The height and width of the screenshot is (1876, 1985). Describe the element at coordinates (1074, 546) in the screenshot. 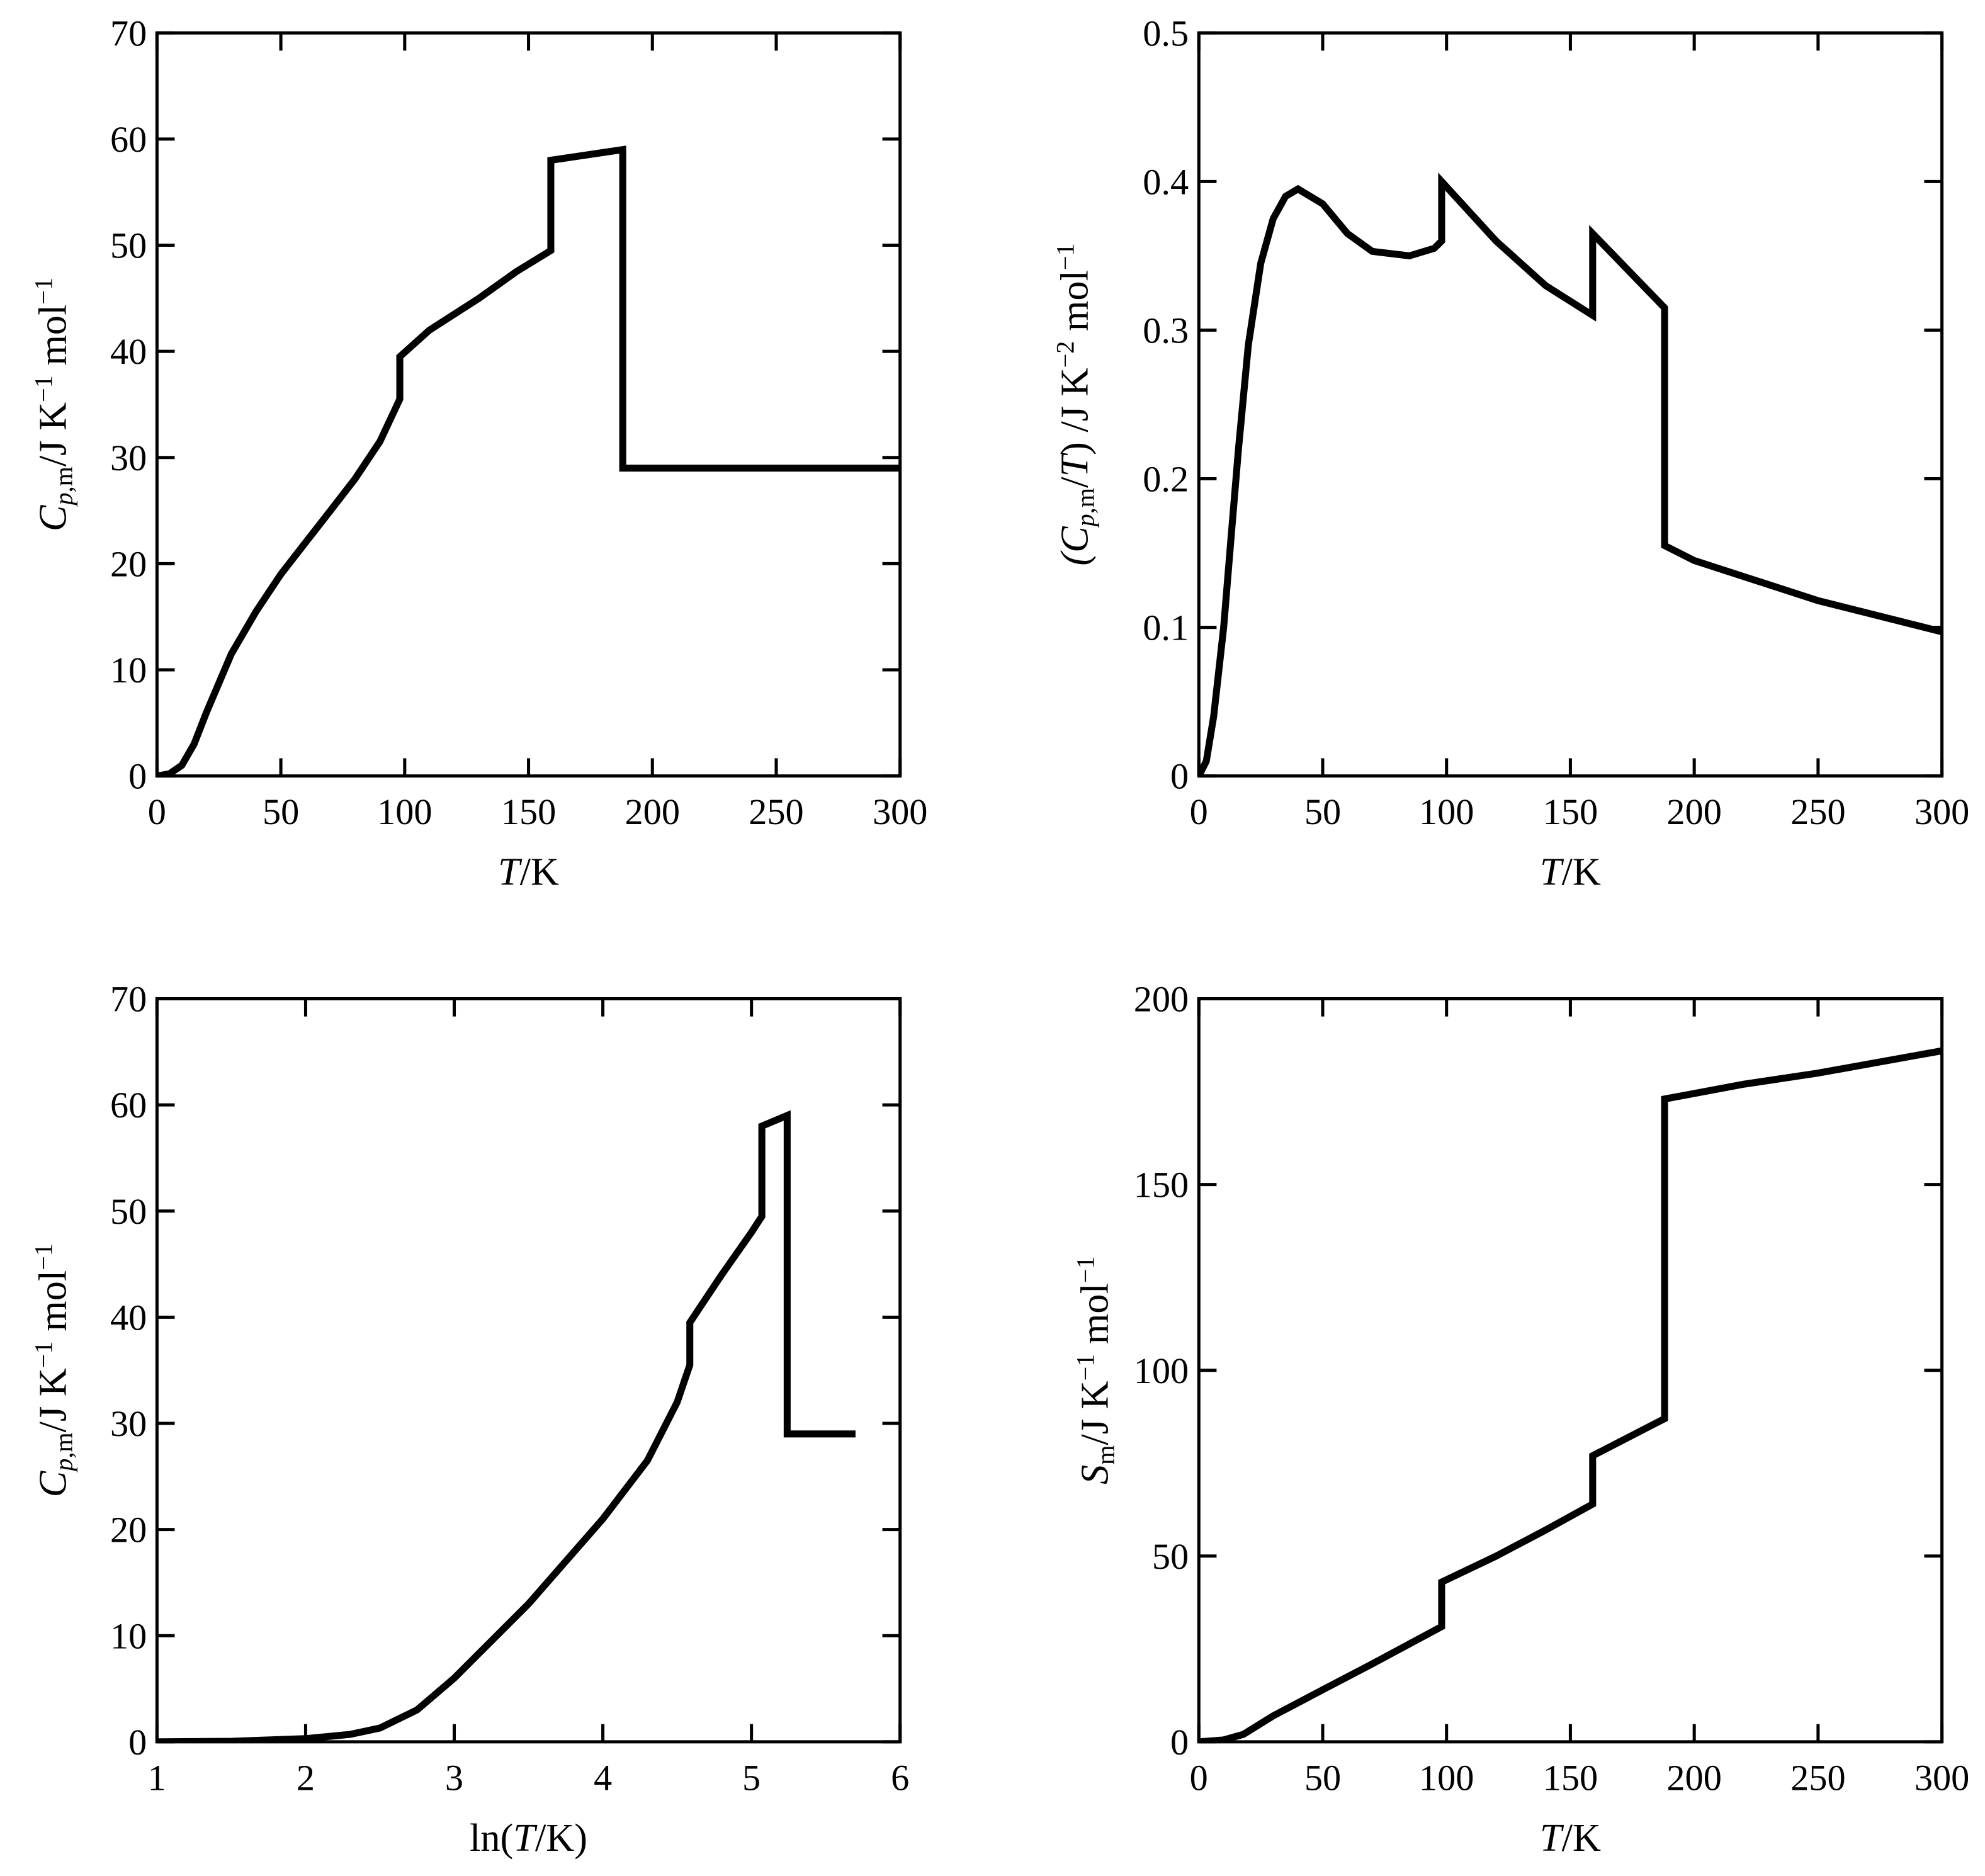

I see `label-segment: (C` at that location.